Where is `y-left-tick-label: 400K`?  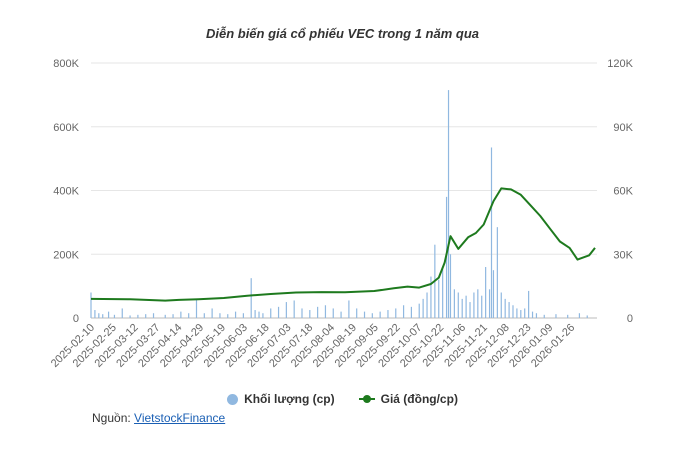 y-left-tick-label: 400K is located at coordinates (66, 192).